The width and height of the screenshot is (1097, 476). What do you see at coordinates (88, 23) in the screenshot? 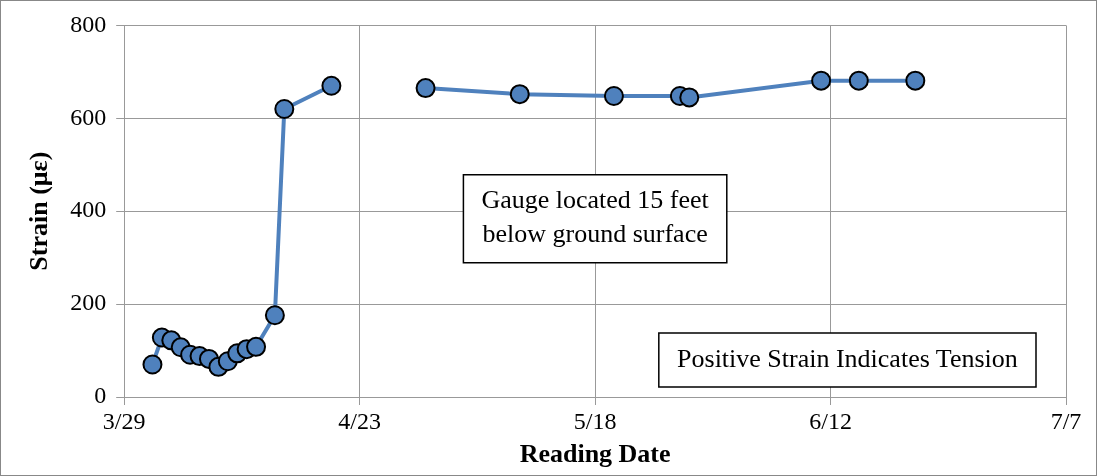
I see `y-tick-label: 800` at bounding box center [88, 23].